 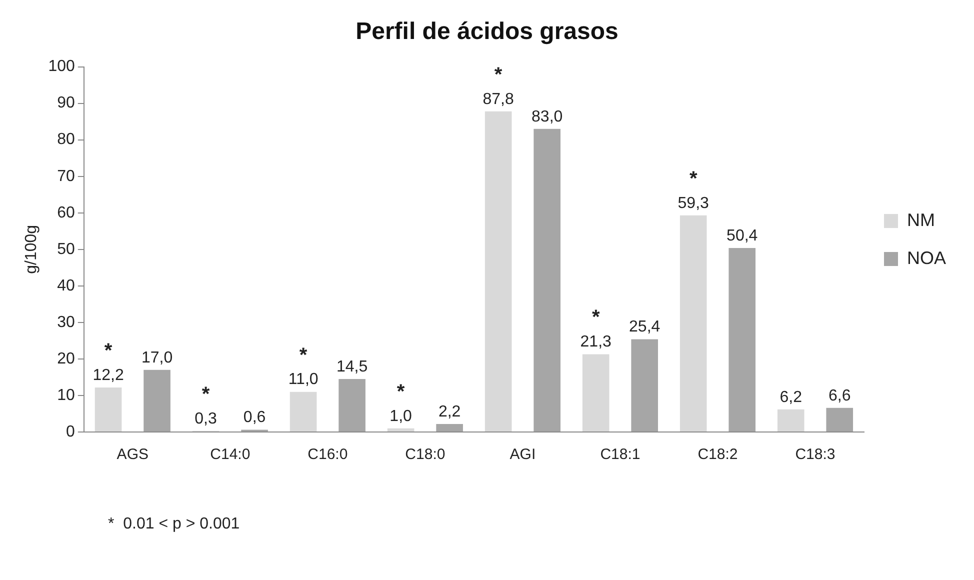 I want to click on x-tick-label: C18:0, so click(x=425, y=455).